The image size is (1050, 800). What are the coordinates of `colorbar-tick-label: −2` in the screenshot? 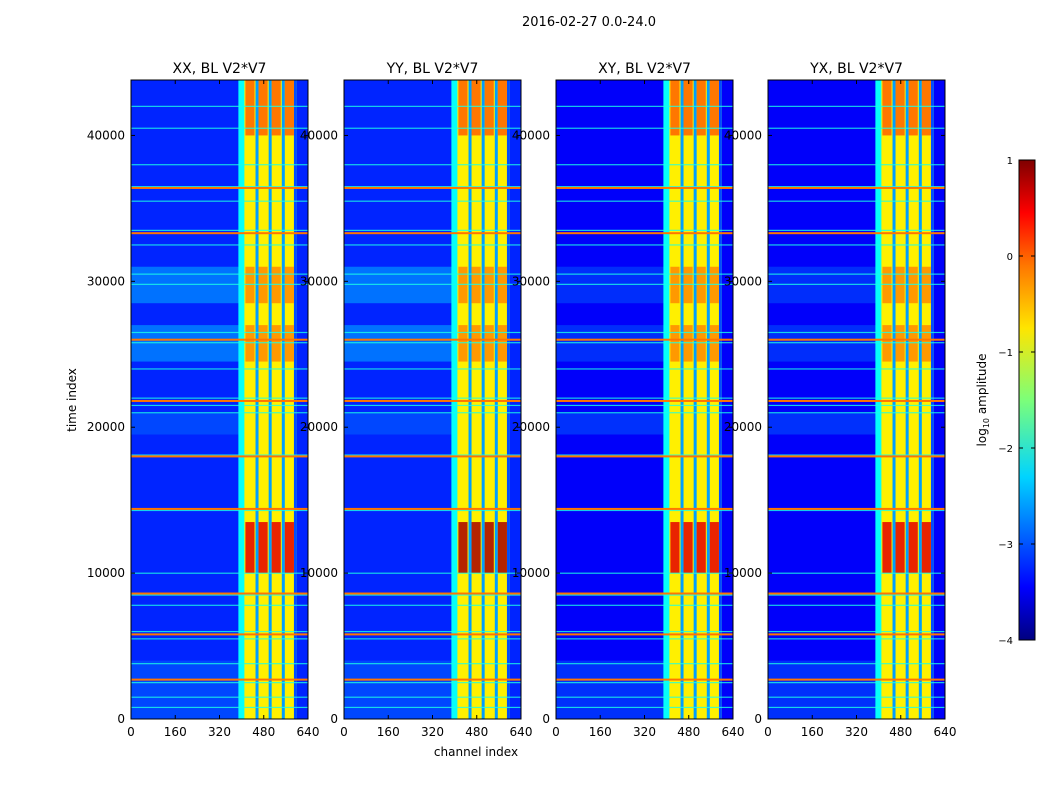 It's located at (1005, 449).